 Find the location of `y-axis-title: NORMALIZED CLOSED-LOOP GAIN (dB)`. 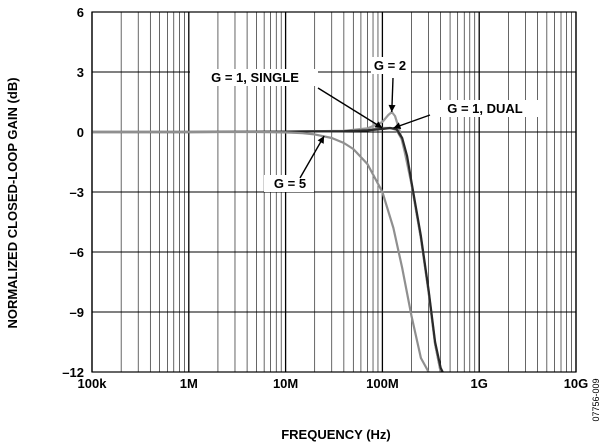

y-axis-title: NORMALIZED CLOSED-LOOP GAIN (dB) is located at coordinates (12, 202).